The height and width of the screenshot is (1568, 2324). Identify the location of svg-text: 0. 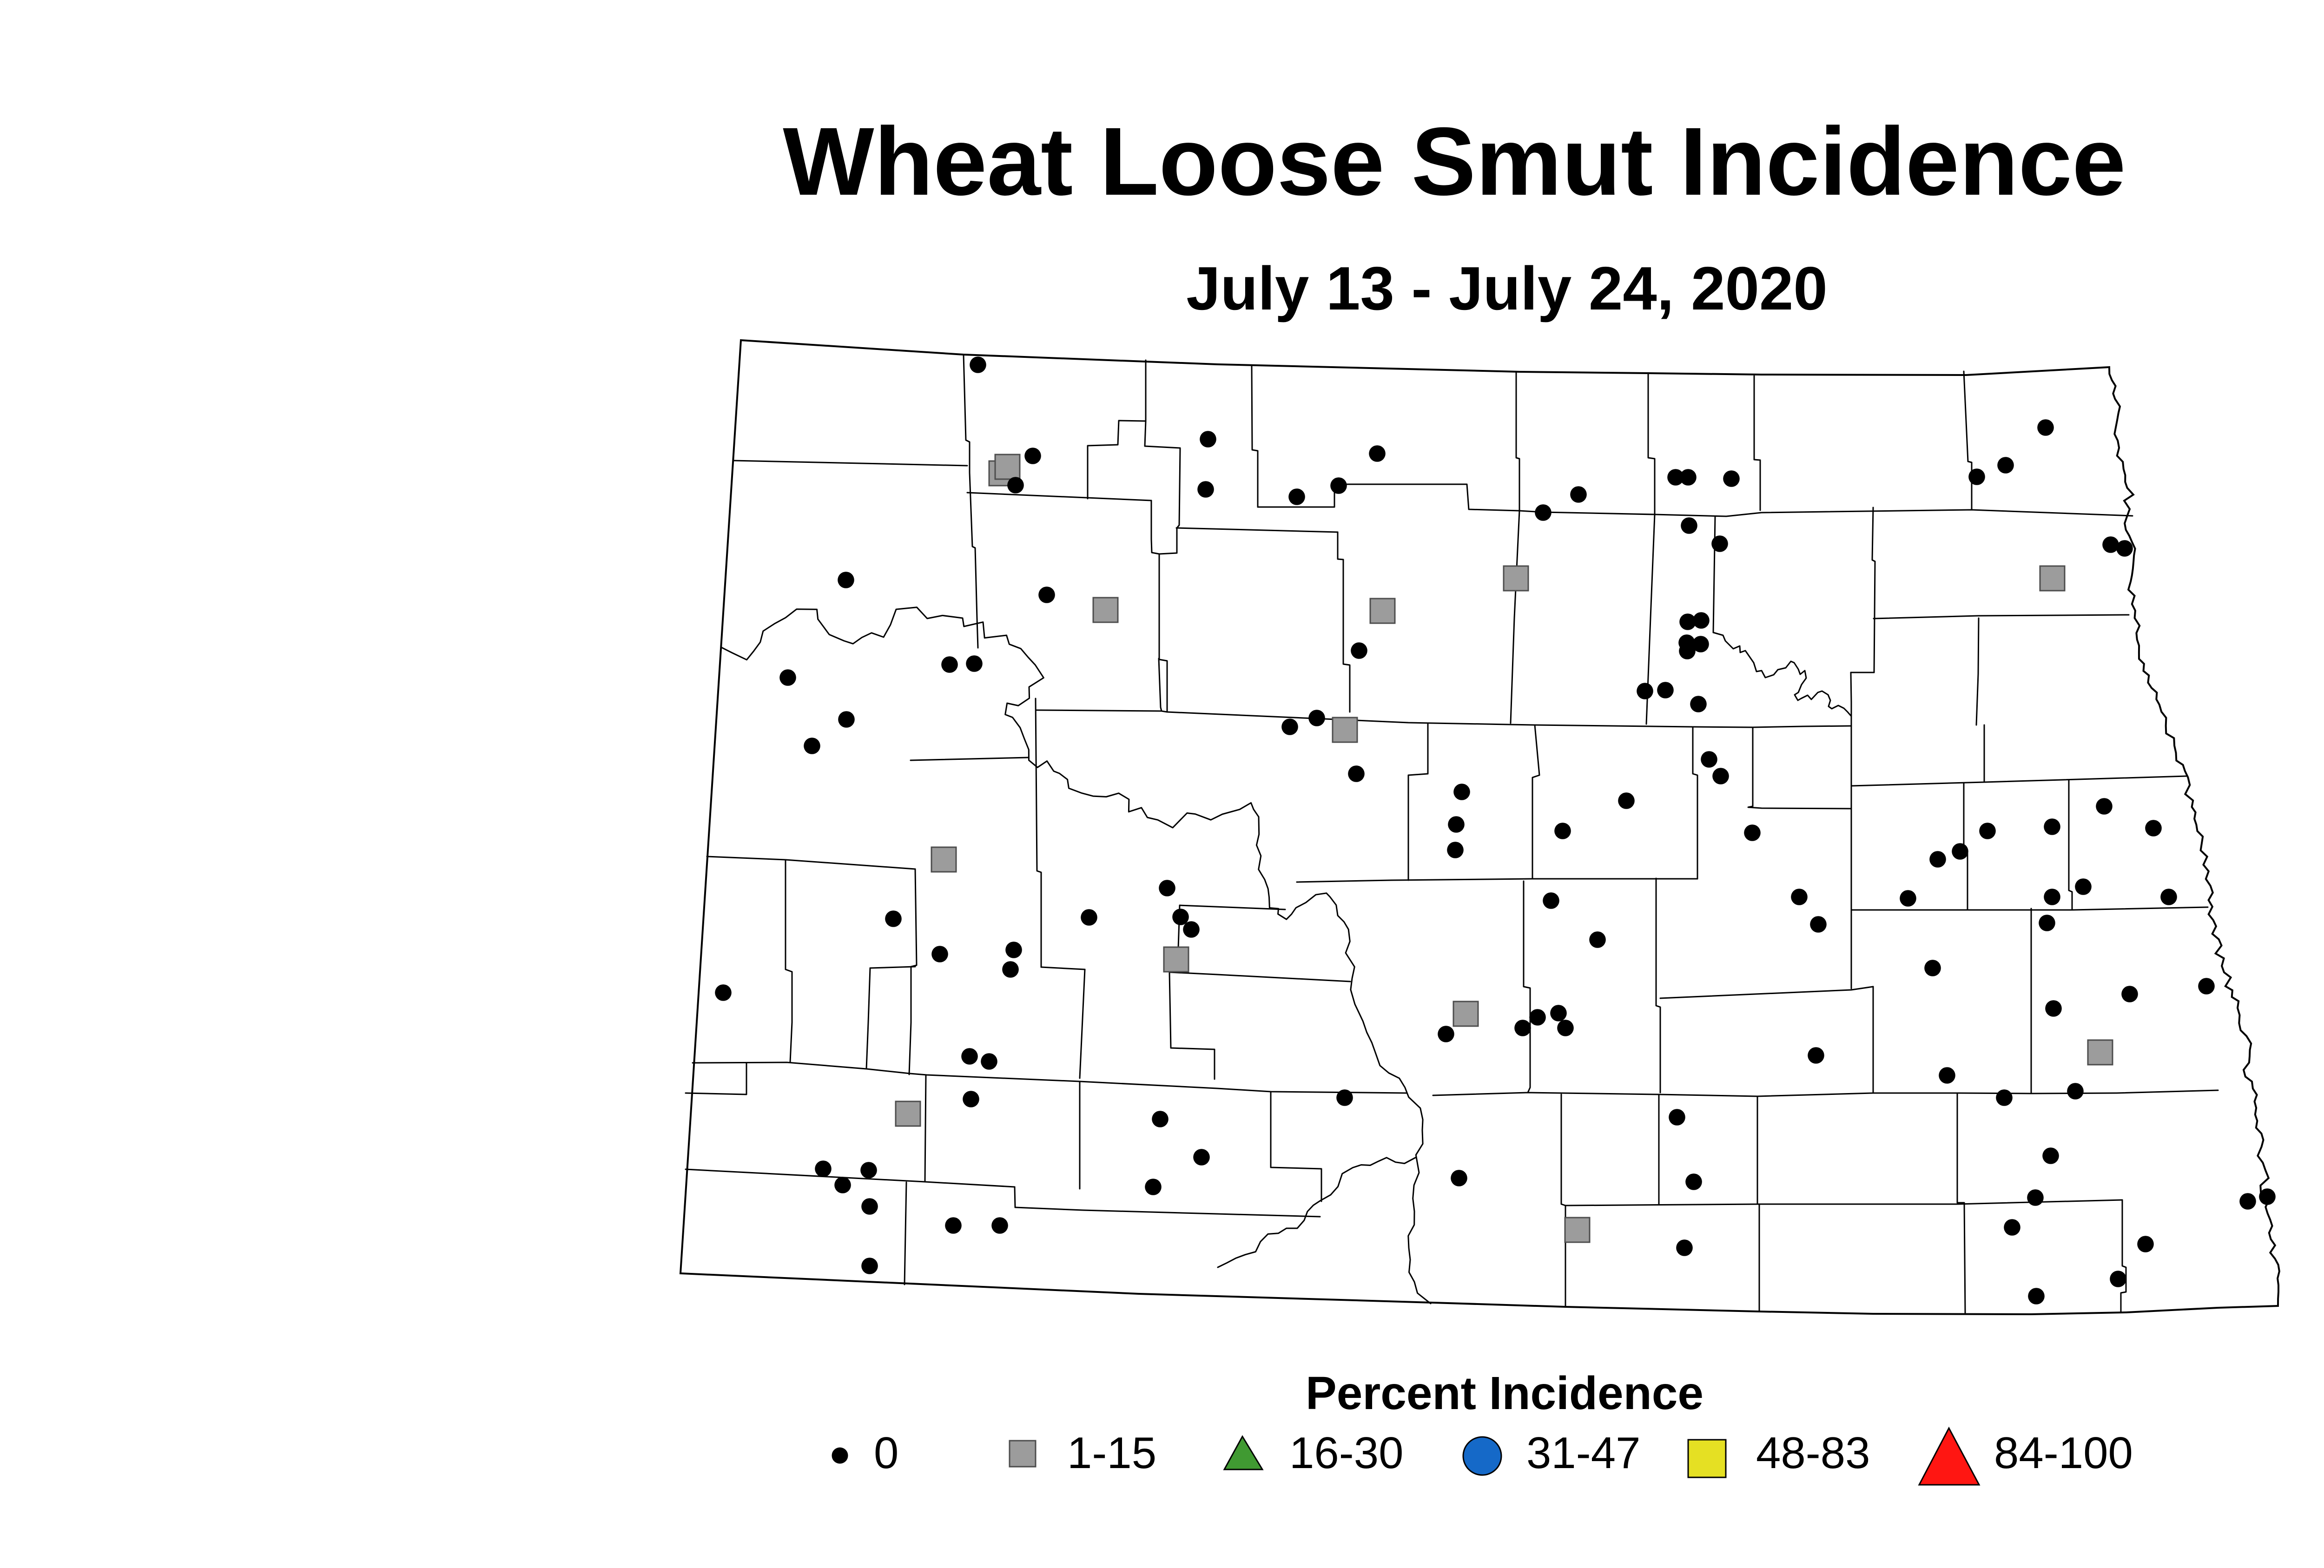
(886, 1453).